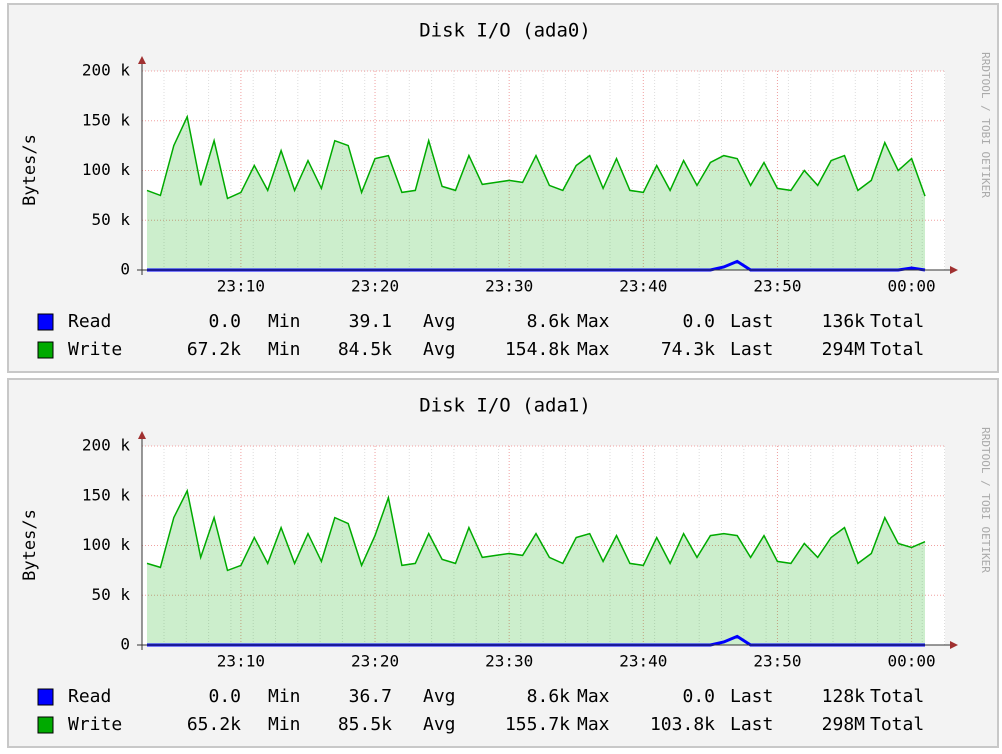 This screenshot has width=1002, height=754. I want to click on legend-stat: 85.5k, so click(365, 724).